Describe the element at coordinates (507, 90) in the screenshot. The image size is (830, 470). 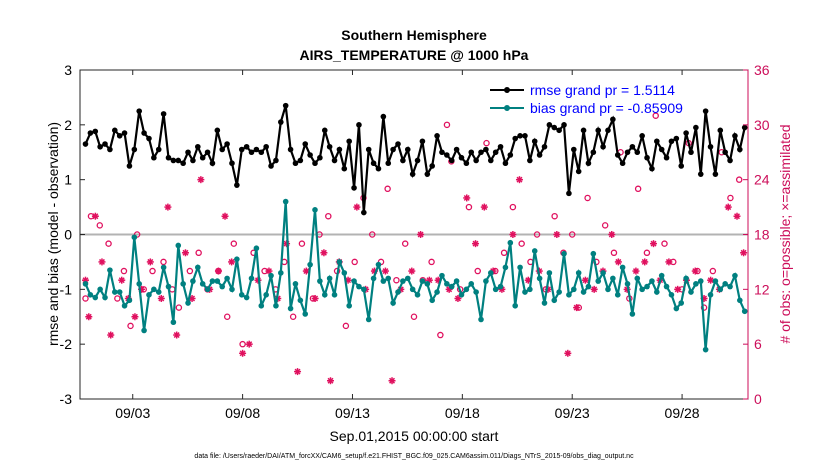
I see `legend-rmse-marker` at that location.